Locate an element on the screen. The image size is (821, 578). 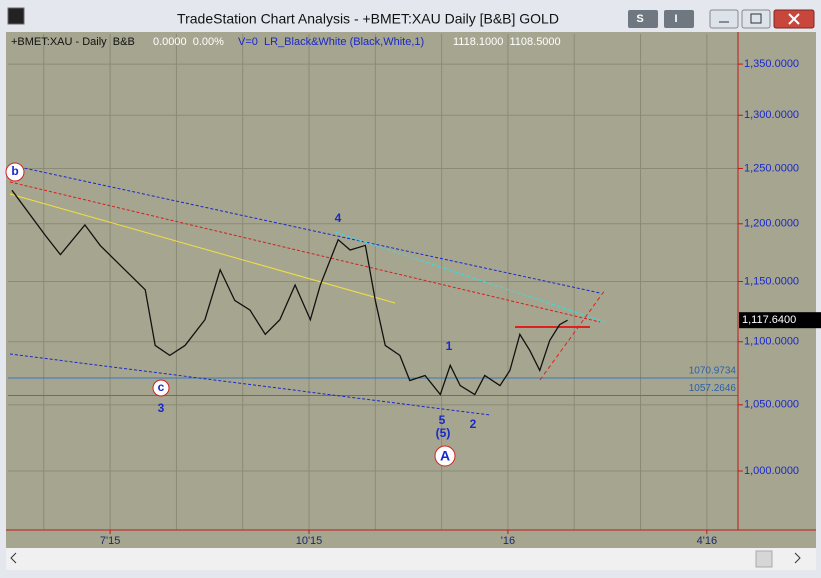
wave-label: 5 is located at coordinates (442, 420).